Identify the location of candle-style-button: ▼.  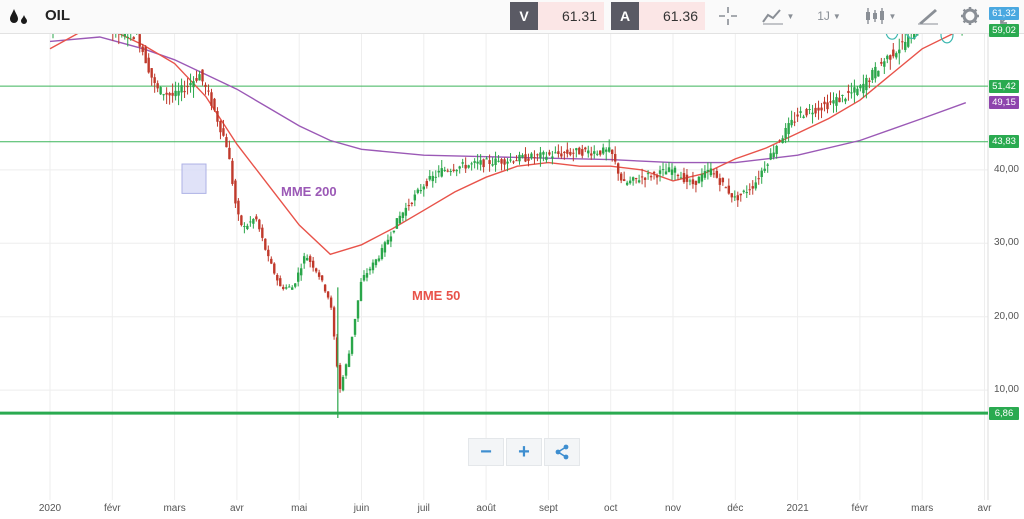
(880, 16).